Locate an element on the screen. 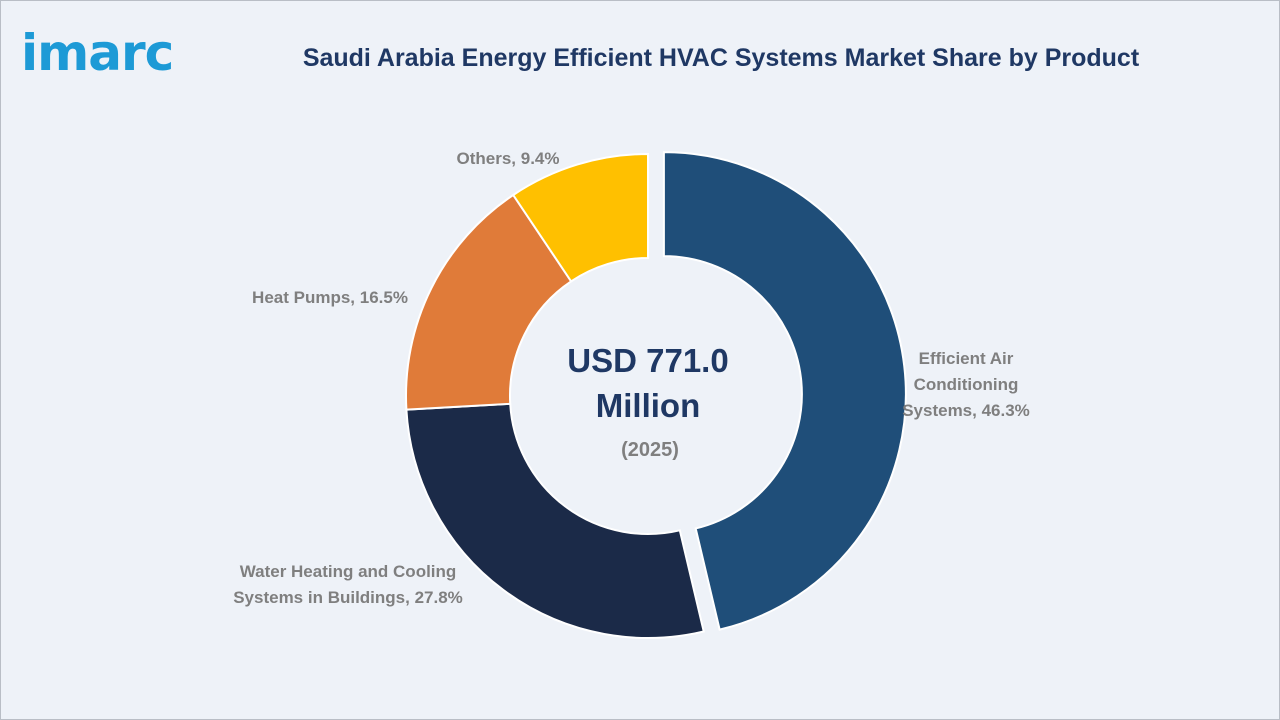 The width and height of the screenshot is (1280, 720). center-value-line2: Million is located at coordinates (648, 405).